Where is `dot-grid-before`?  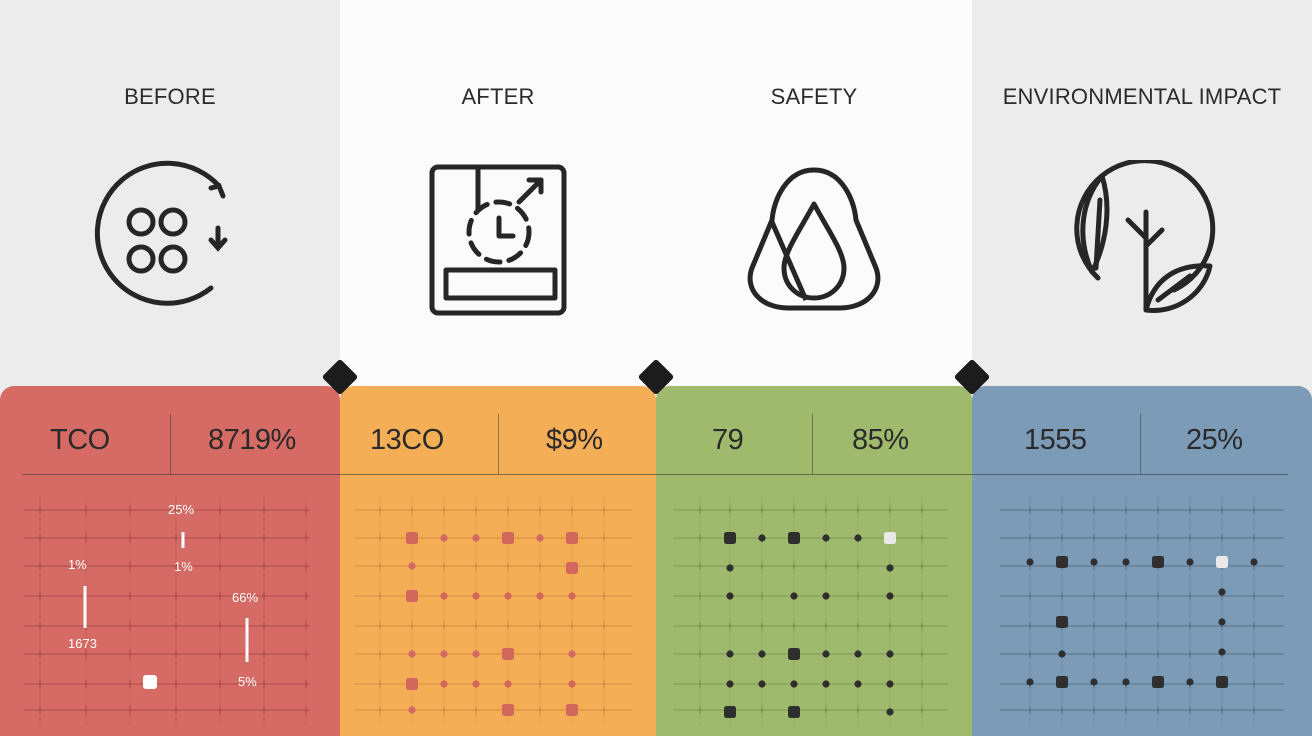 dot-grid-before is located at coordinates (167, 611).